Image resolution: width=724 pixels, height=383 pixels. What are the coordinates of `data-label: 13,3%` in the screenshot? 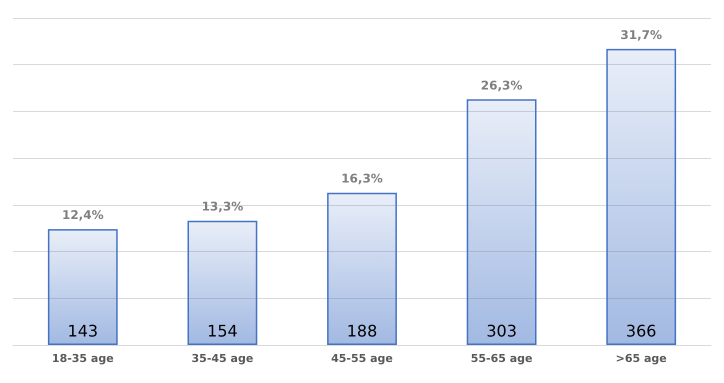 It's located at (223, 207).